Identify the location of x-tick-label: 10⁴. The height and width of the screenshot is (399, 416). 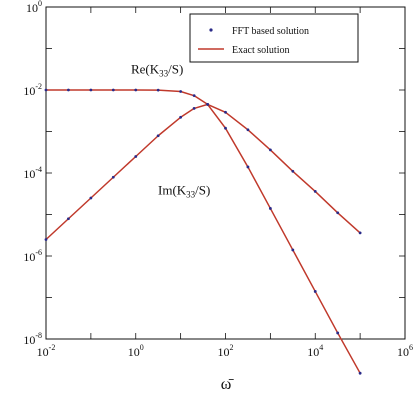
(315, 351).